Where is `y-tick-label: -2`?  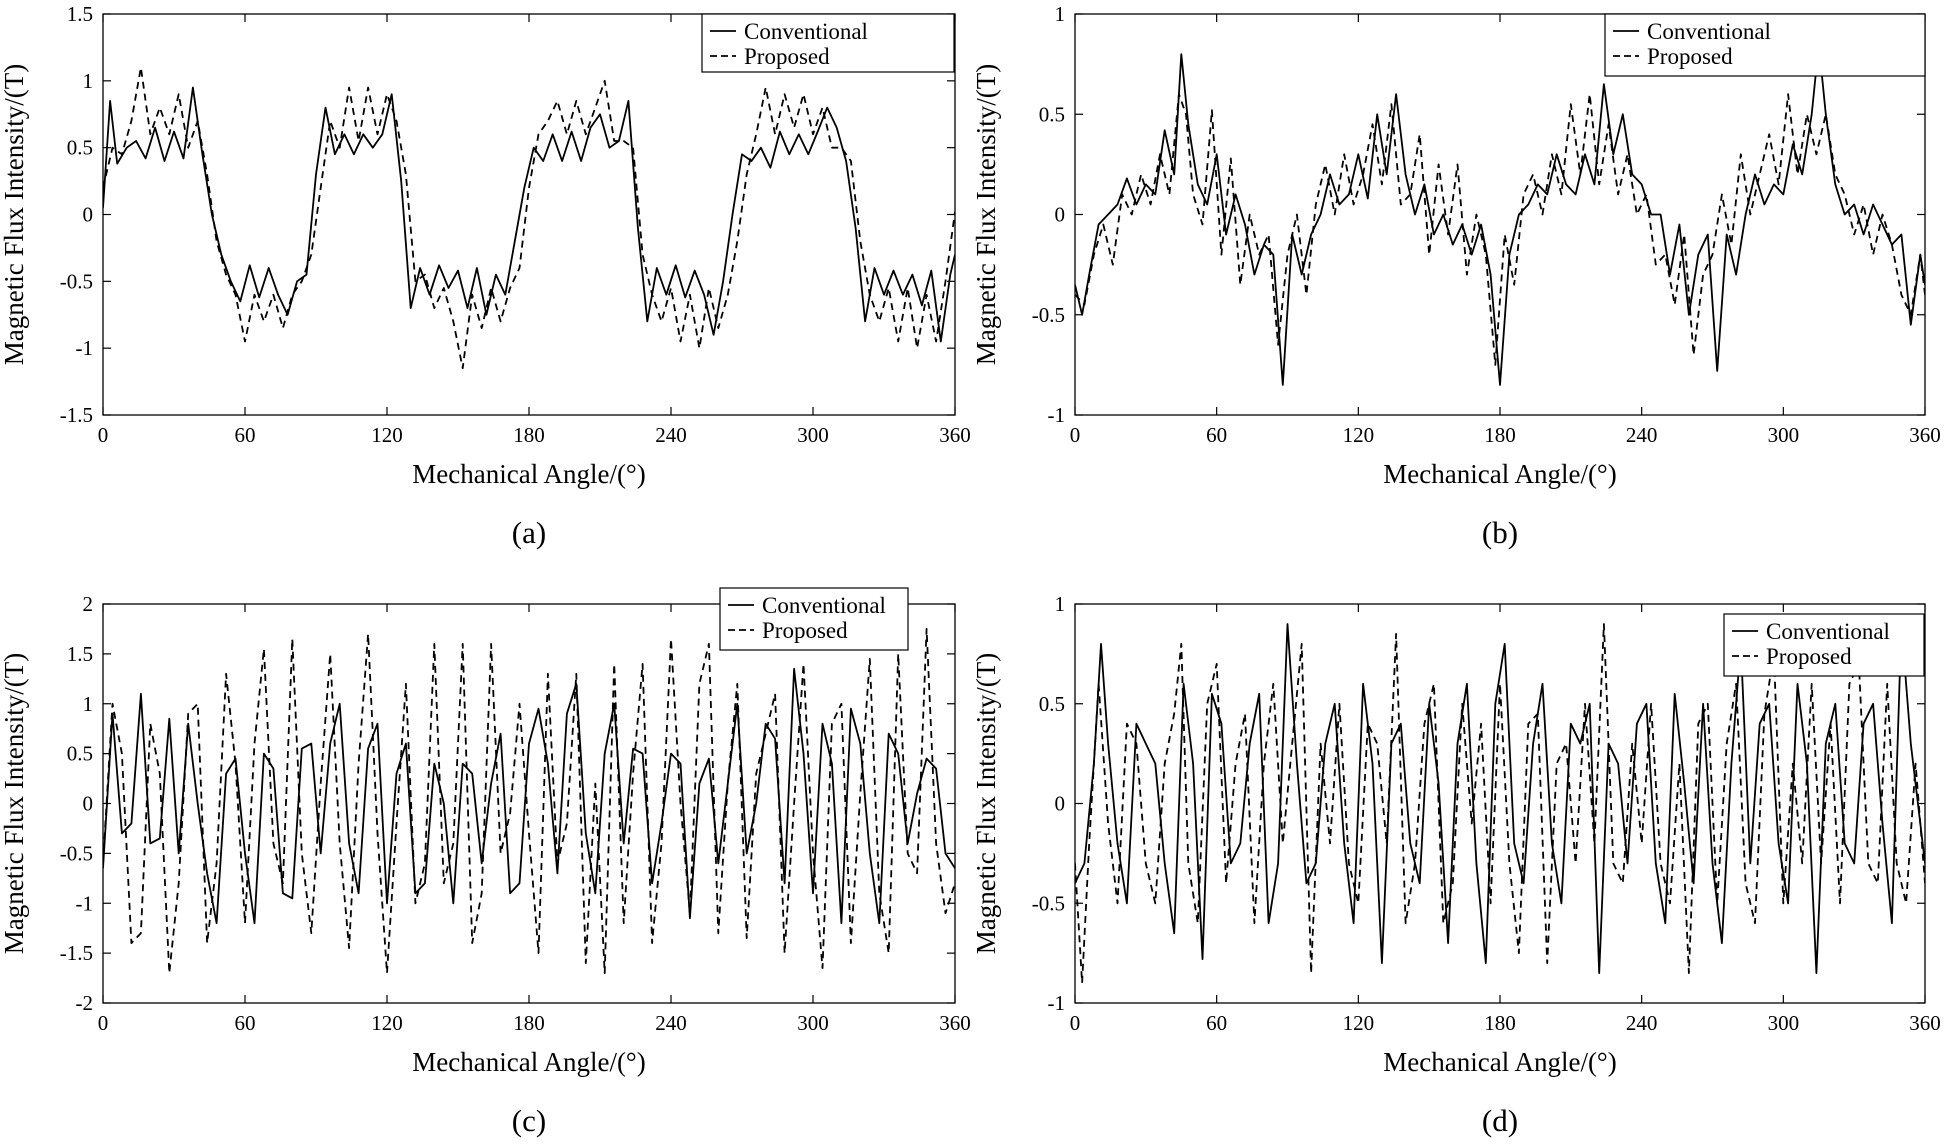 y-tick-label: -2 is located at coordinates (85, 1003).